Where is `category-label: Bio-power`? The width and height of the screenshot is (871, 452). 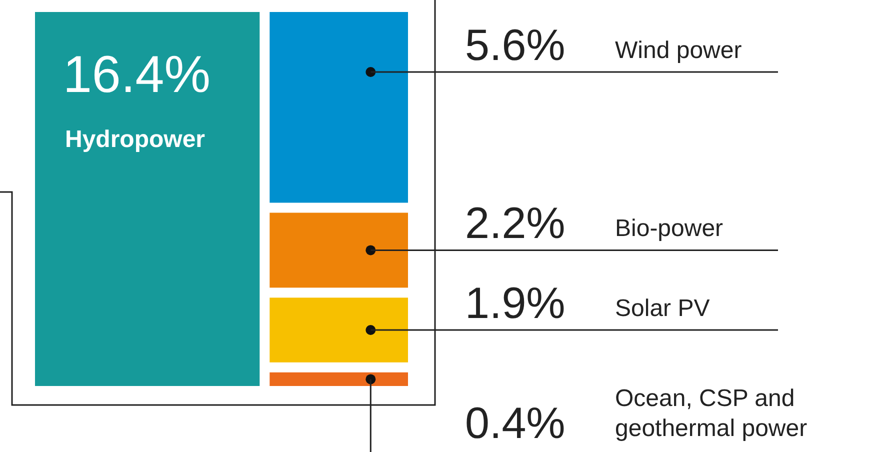
category-label: Bio-power is located at coordinates (669, 228).